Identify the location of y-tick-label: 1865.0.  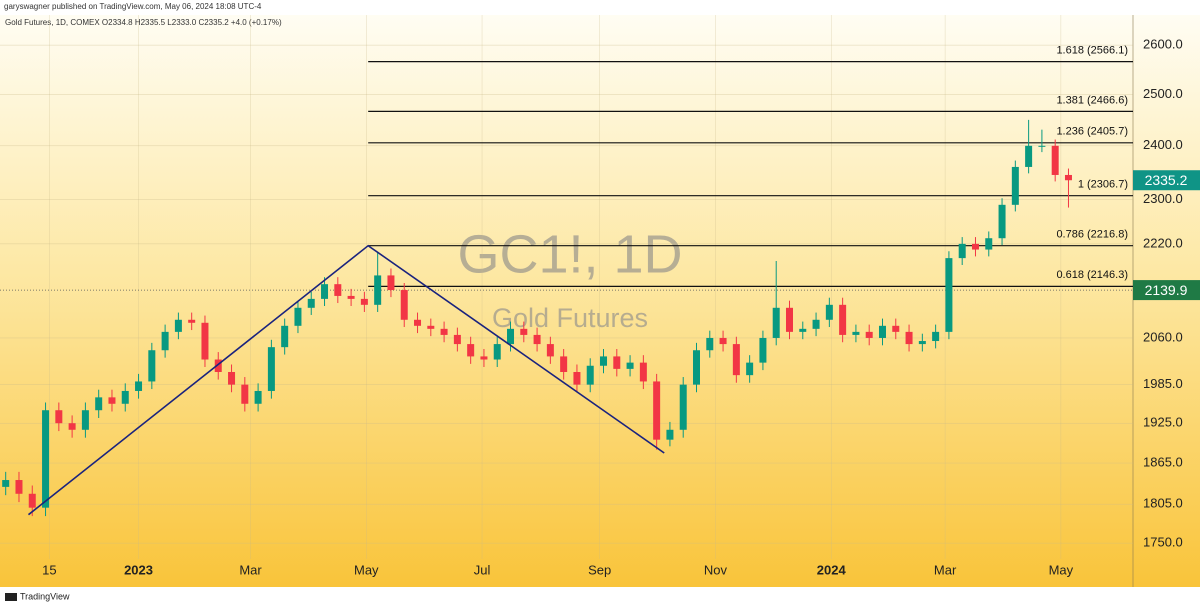
(1163, 461).